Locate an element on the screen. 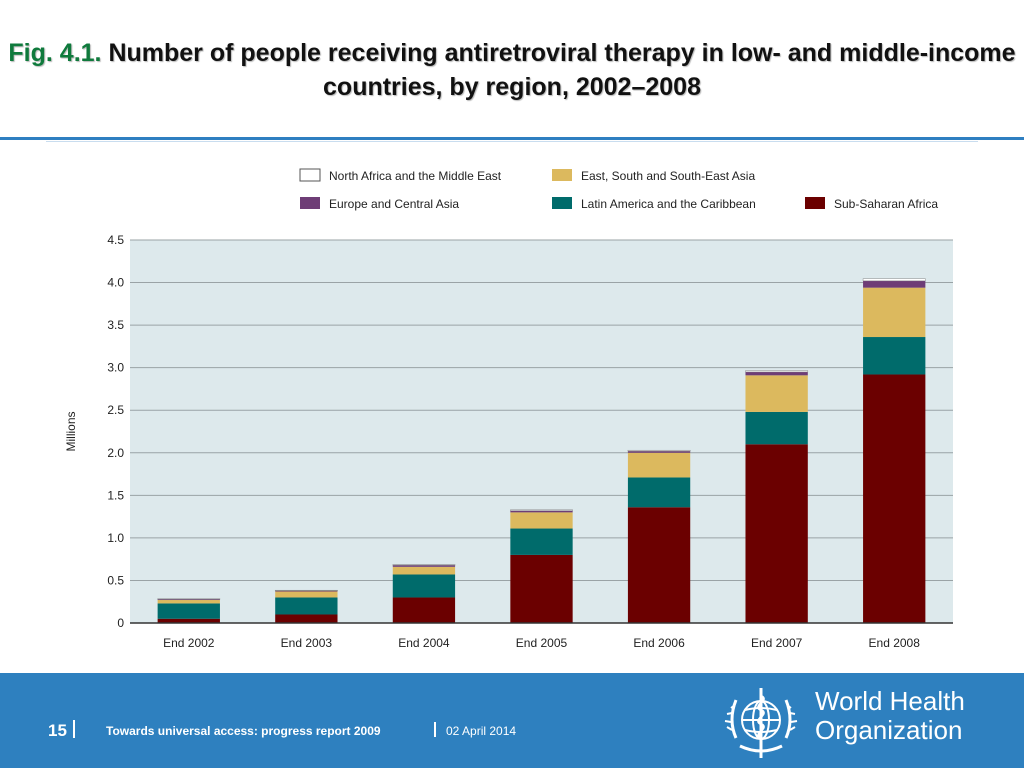 The image size is (1024, 768). y-tick-label: 0.5 is located at coordinates (115, 580).